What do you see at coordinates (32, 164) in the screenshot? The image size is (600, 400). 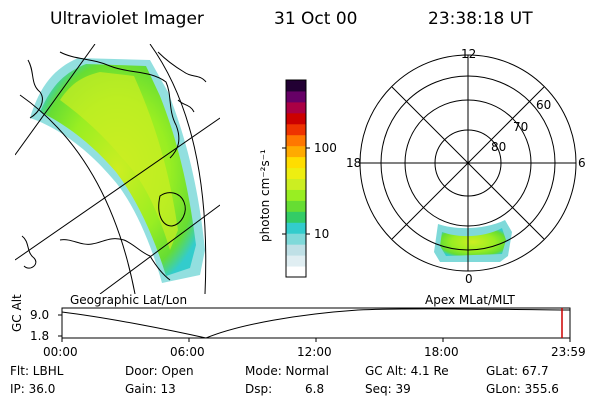 I see `coastline-left` at bounding box center [32, 164].